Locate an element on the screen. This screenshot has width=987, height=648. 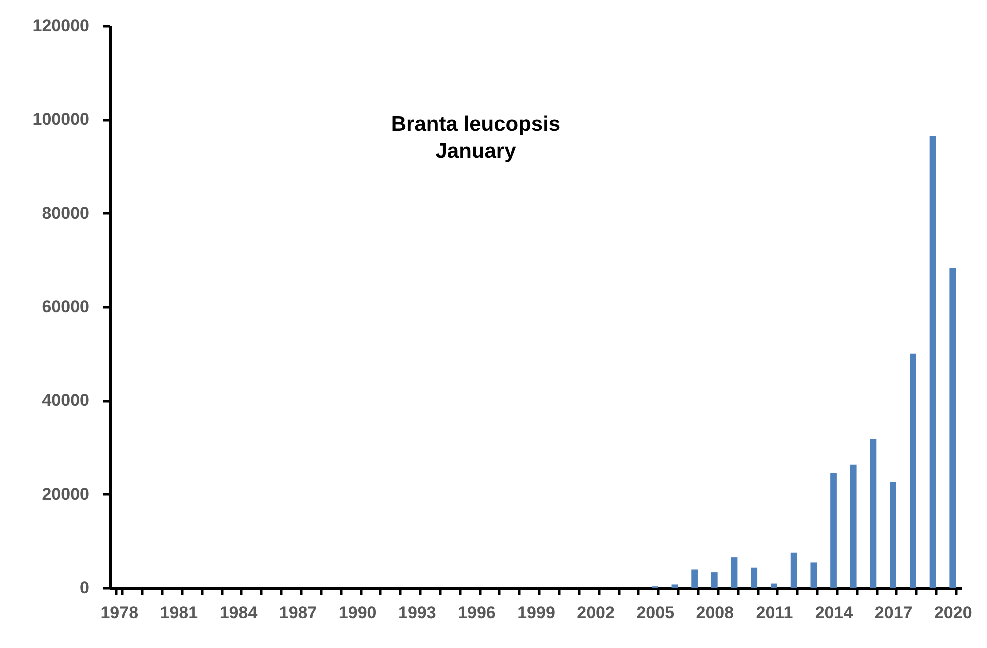
x-tick-label: 1978 is located at coordinates (119, 613).